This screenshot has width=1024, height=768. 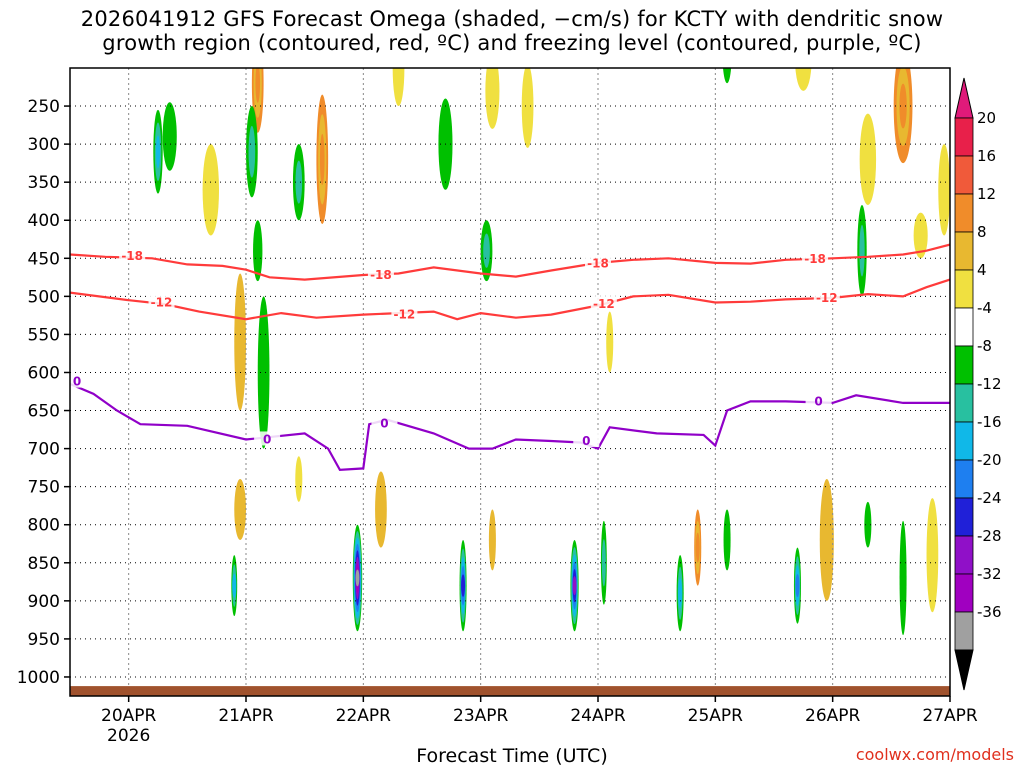 What do you see at coordinates (986, 156) in the screenshot?
I see `colorbar-level-label: 16` at bounding box center [986, 156].